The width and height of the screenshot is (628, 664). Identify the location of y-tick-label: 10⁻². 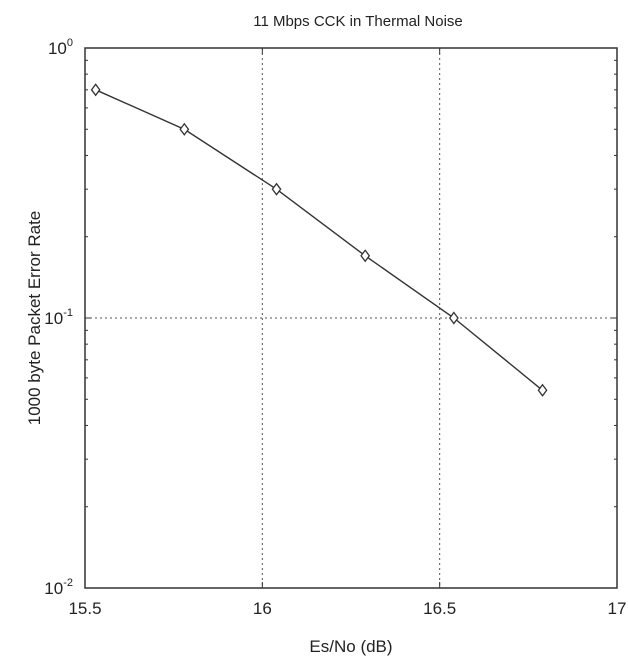
(58, 587).